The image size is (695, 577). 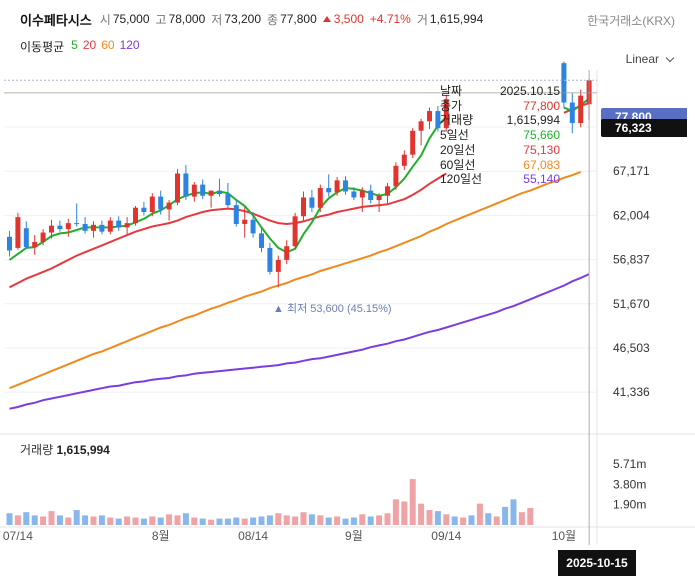 What do you see at coordinates (390, 19) in the screenshot?
I see `change-percent: +4.71%` at bounding box center [390, 19].